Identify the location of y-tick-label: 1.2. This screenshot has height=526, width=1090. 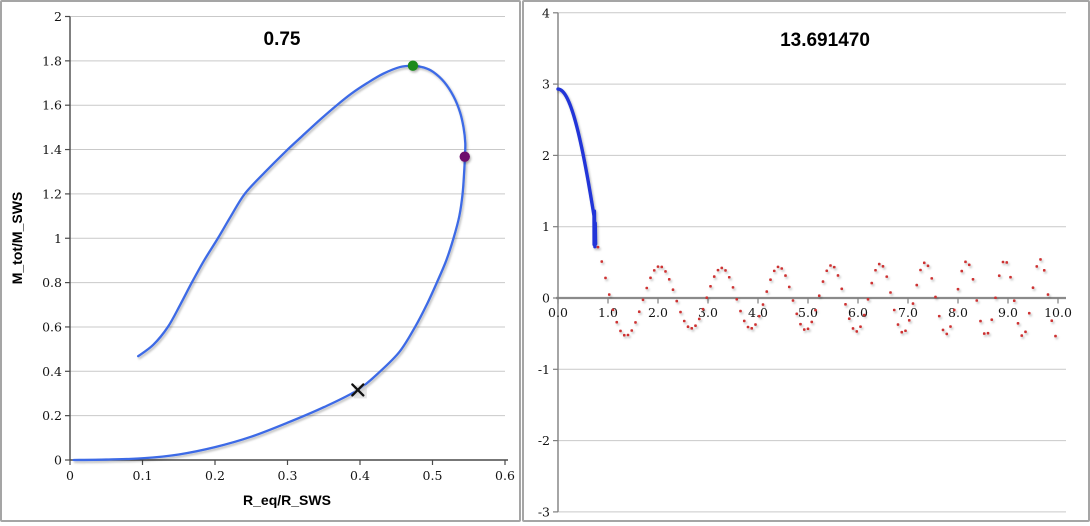
(52, 193).